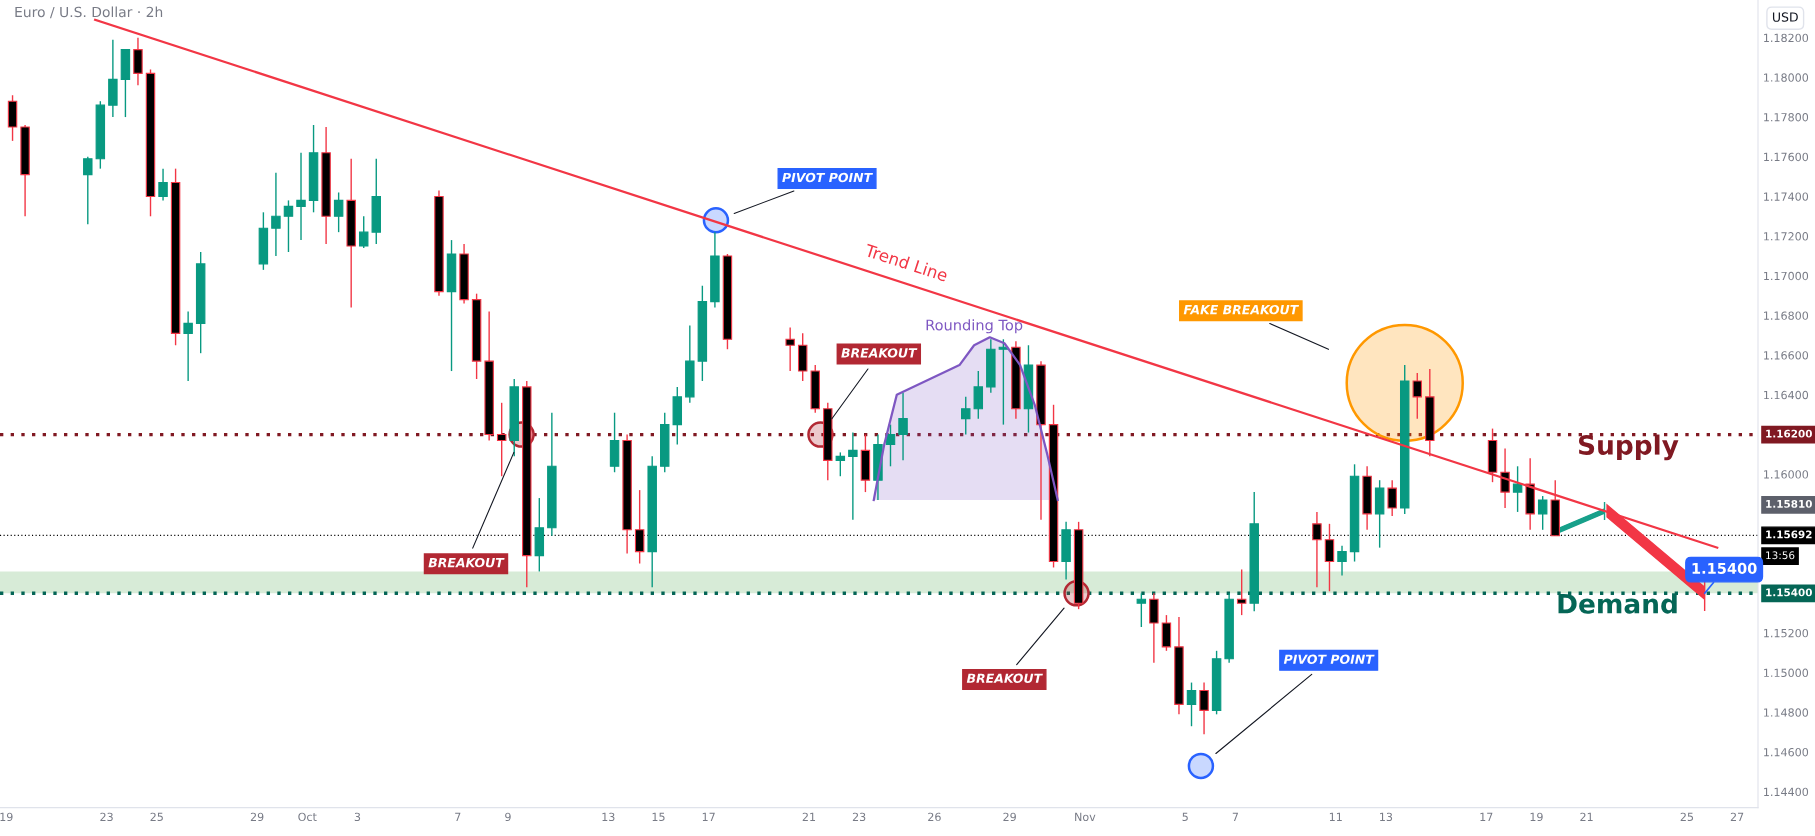 The height and width of the screenshot is (836, 1815). Describe the element at coordinates (1786, 673) in the screenshot. I see `y-tick-label: 1.15000` at that location.